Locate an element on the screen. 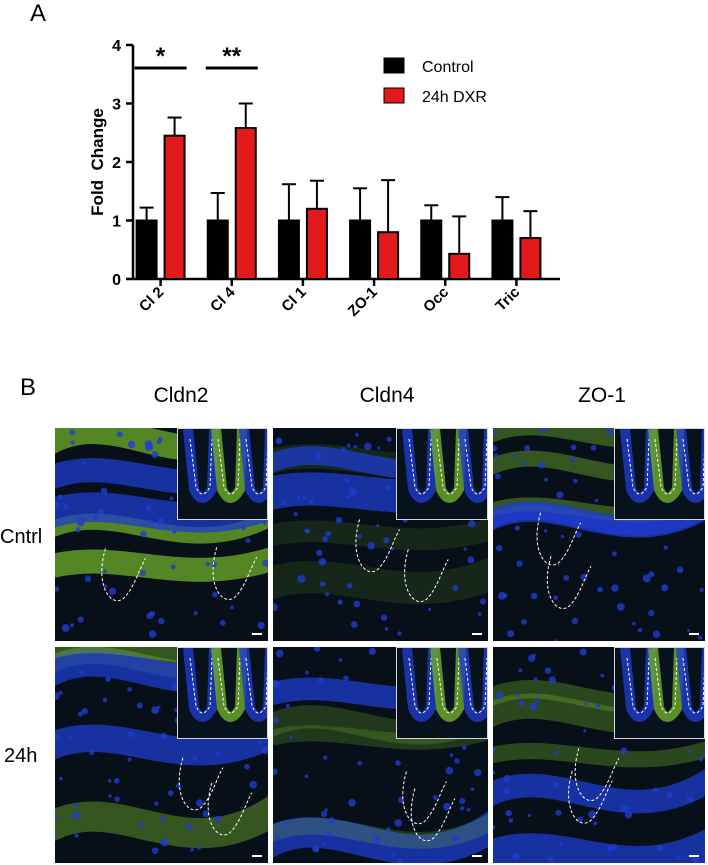  column-label-zo1: ZO-1 is located at coordinates (602, 395).